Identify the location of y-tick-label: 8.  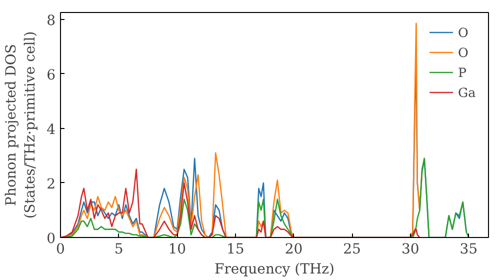
(51, 20).